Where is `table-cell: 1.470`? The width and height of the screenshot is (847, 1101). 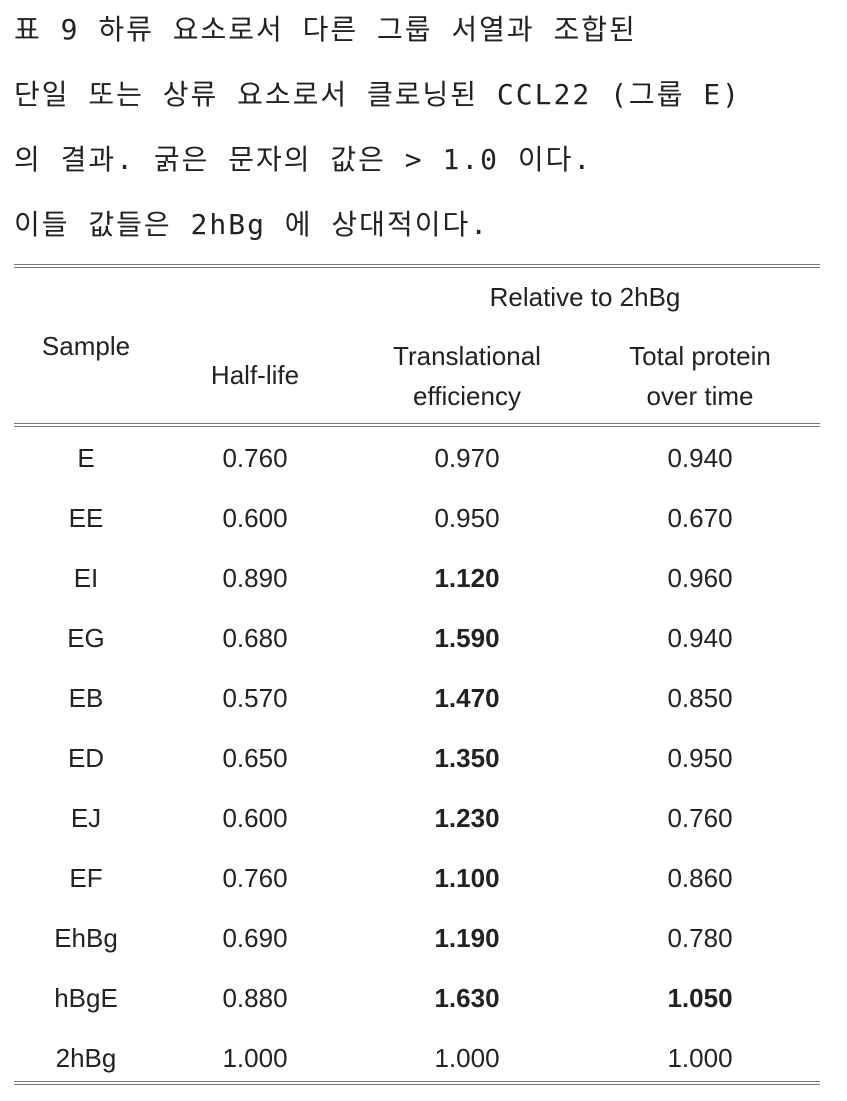 table-cell: 1.470 is located at coordinates (466, 698).